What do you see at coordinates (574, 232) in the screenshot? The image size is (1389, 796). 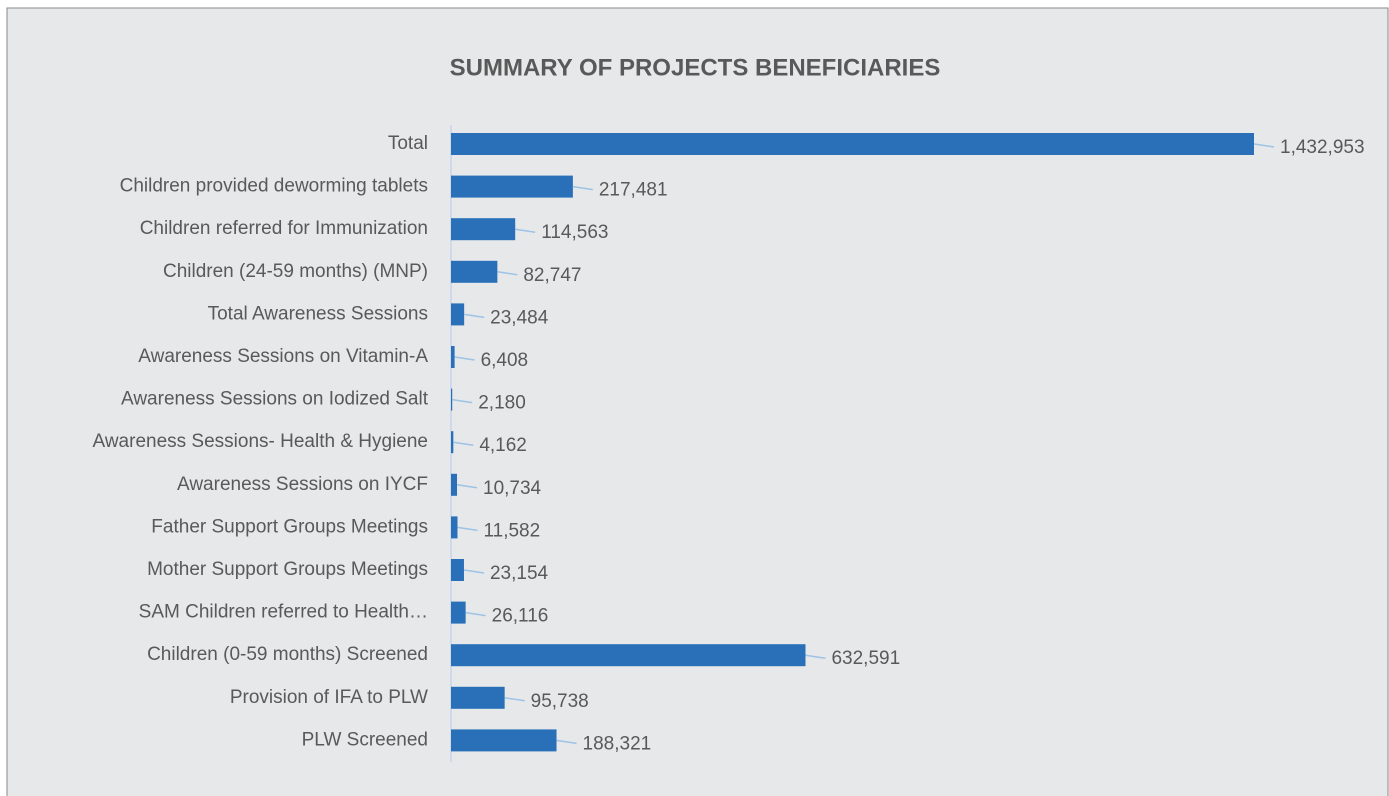 I see `value-label: 114,563` at bounding box center [574, 232].